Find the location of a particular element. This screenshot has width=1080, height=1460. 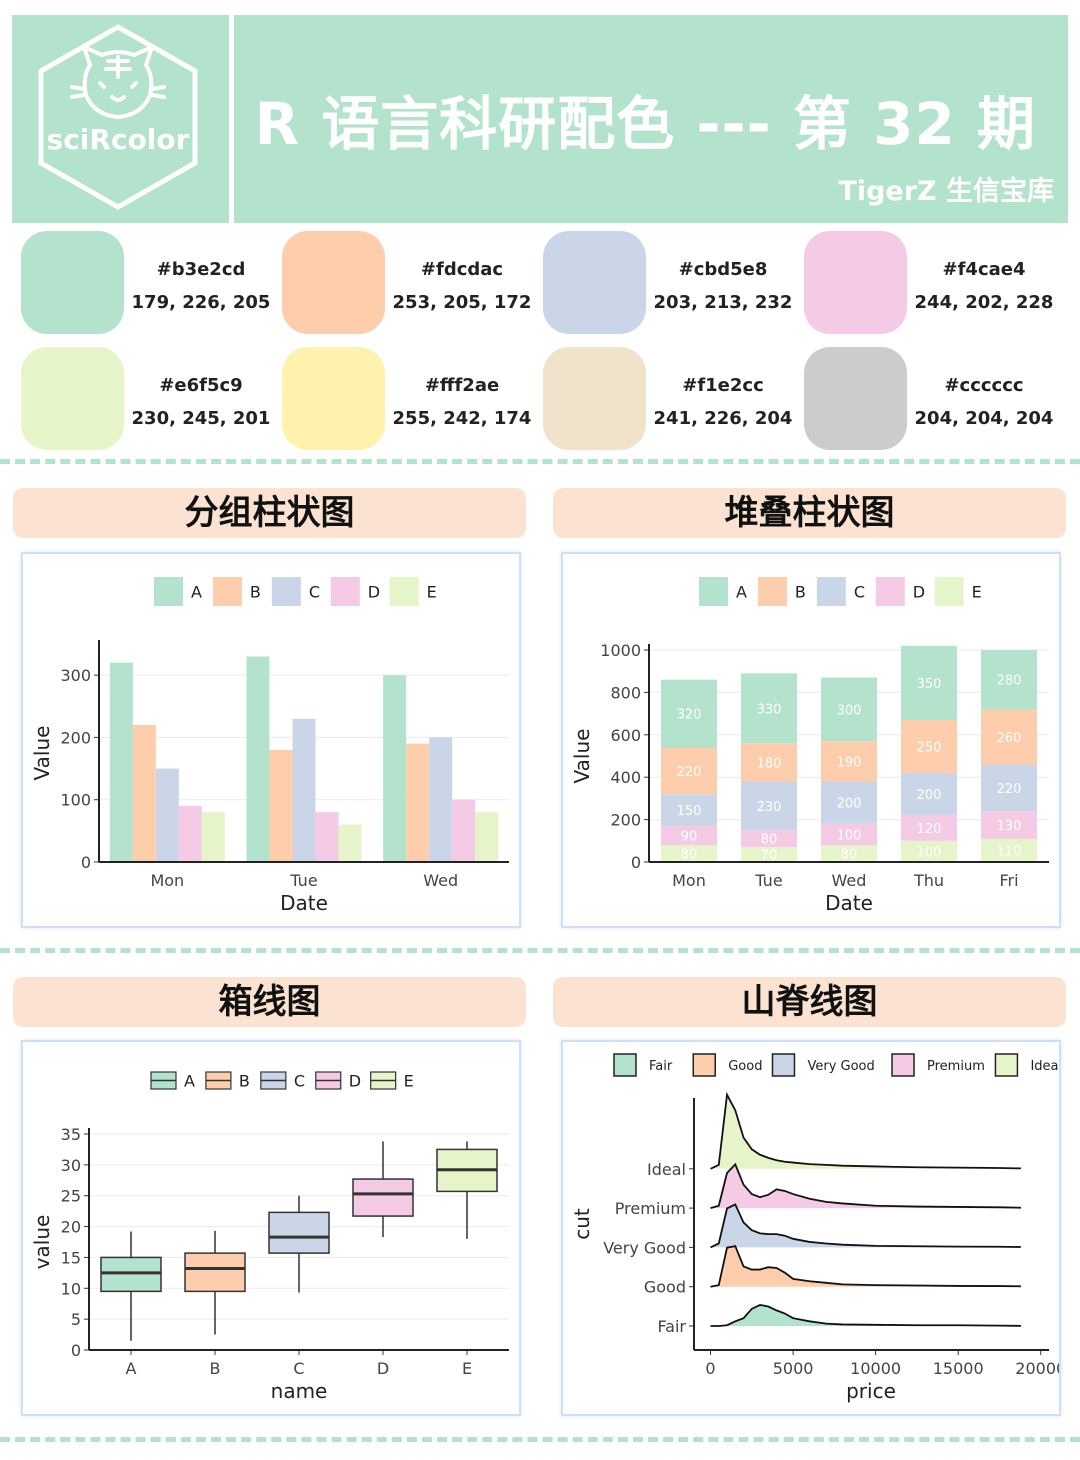

grouped-bar-panel: 0 100 200 300 Mon Tue Wed Date Value A B C D E is located at coordinates (271, 740).